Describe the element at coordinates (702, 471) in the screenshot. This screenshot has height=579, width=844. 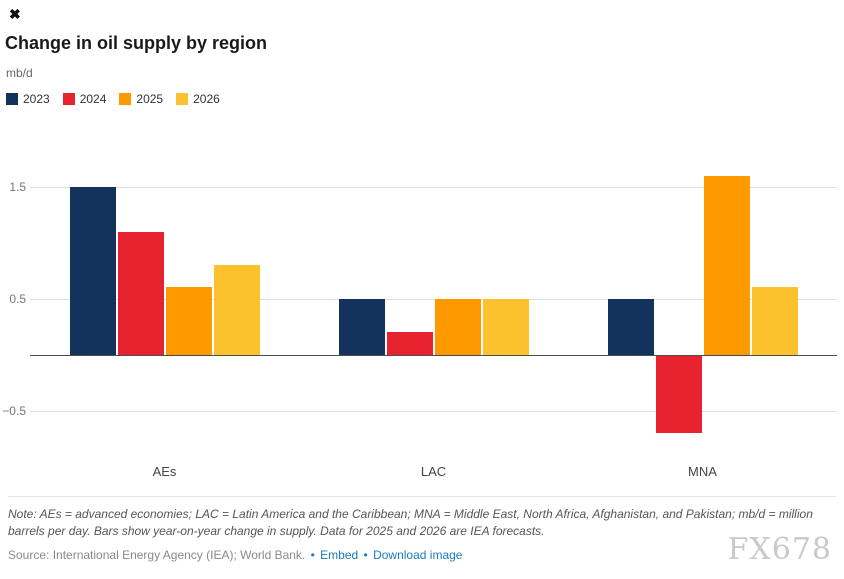
I see `x-axis-category-label: MNA` at that location.